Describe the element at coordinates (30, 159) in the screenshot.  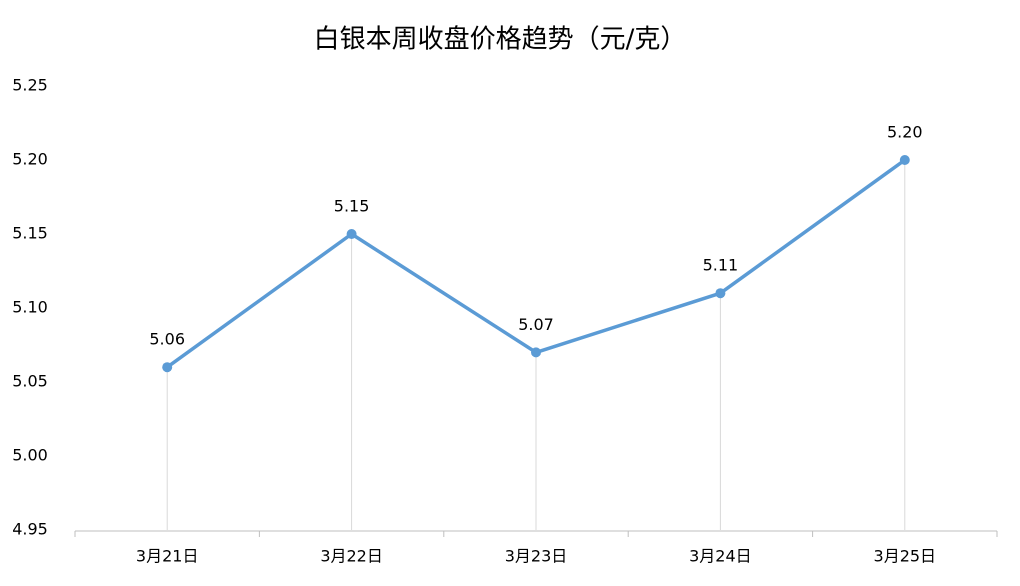
I see `y-tick-label: 5.20` at that location.